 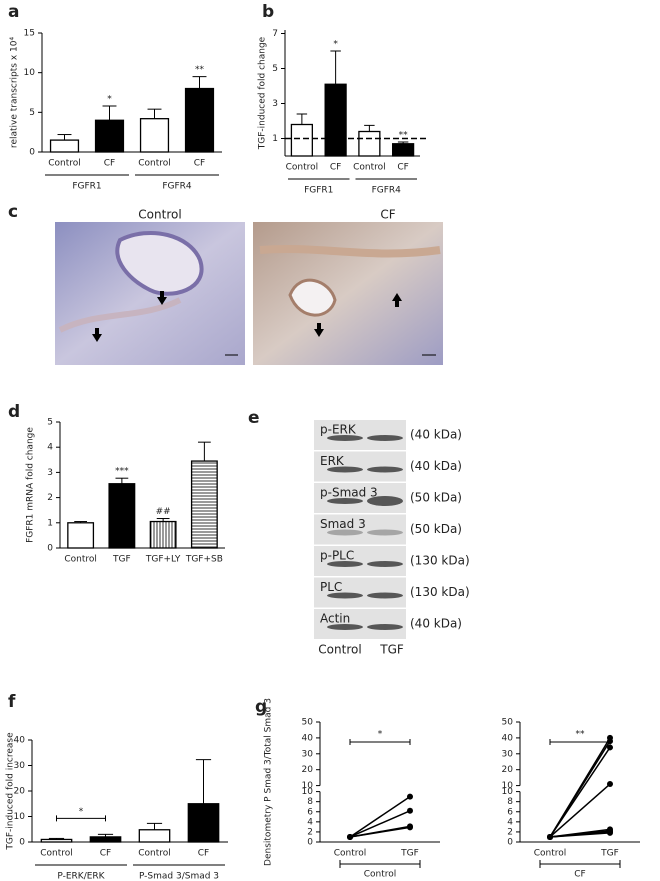 I want to click on y-axis-label: relative transcripts x 10⁴, so click(x=15, y=93).